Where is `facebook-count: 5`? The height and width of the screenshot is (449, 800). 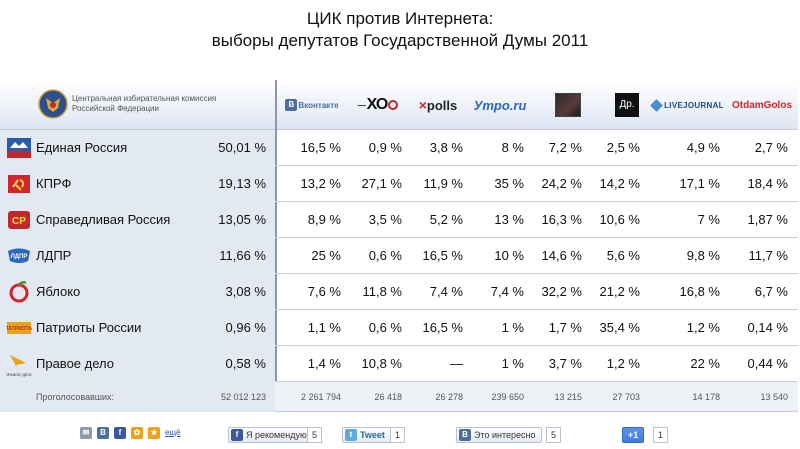 facebook-count: 5 is located at coordinates (315, 435).